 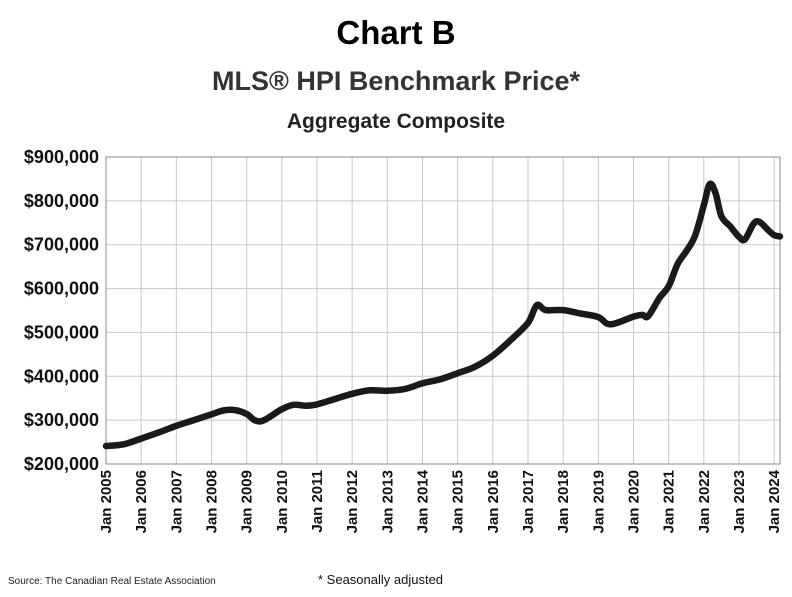 What do you see at coordinates (61, 376) in the screenshot?
I see `y-tick-label: $400,000` at bounding box center [61, 376].